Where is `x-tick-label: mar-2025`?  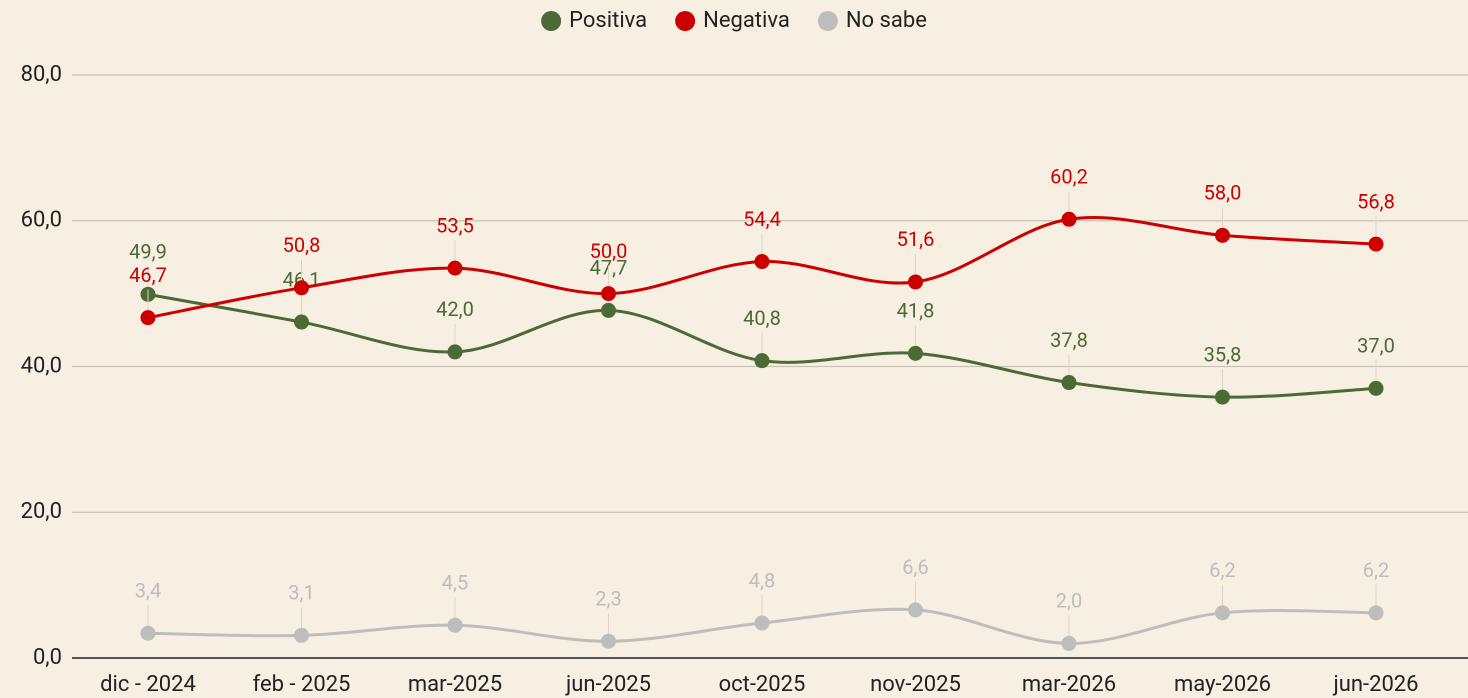
x-tick-label: mar-2025 is located at coordinates (455, 684).